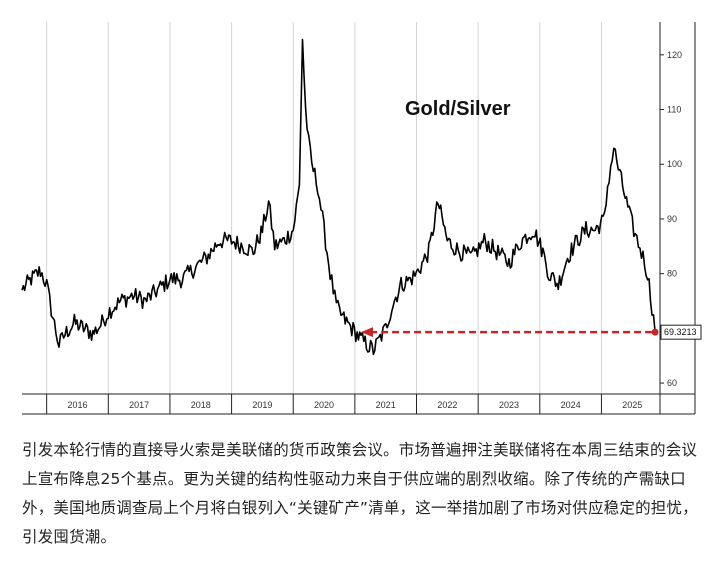 The height and width of the screenshot is (573, 725). Describe the element at coordinates (632, 405) in the screenshot. I see `x-tick-label: 2025` at that location.